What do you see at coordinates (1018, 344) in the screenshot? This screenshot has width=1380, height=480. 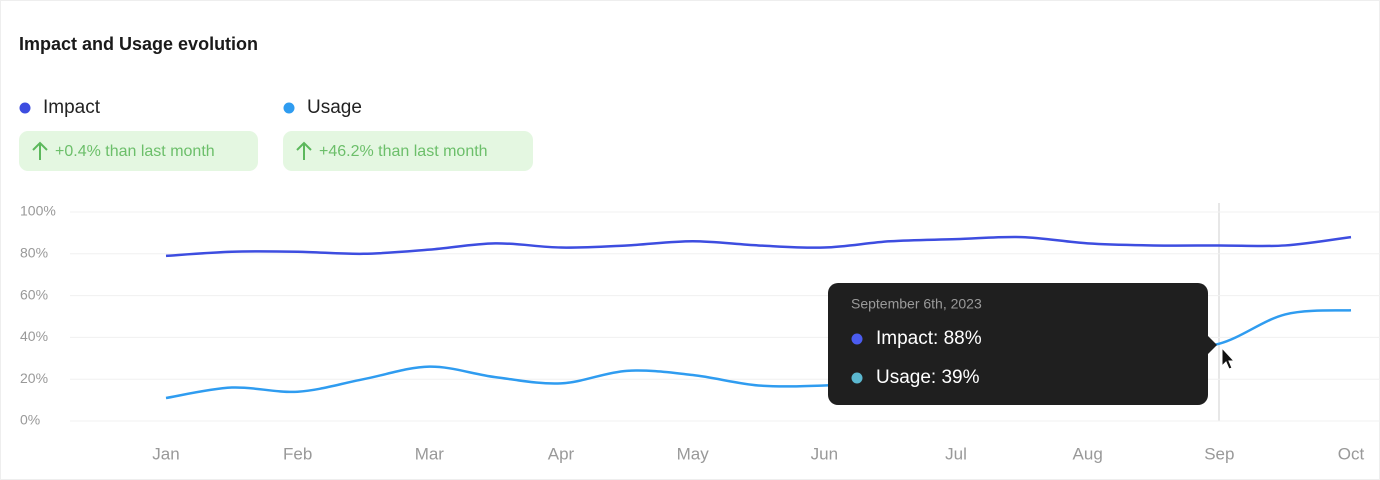 I see `tooltip-box` at bounding box center [1018, 344].